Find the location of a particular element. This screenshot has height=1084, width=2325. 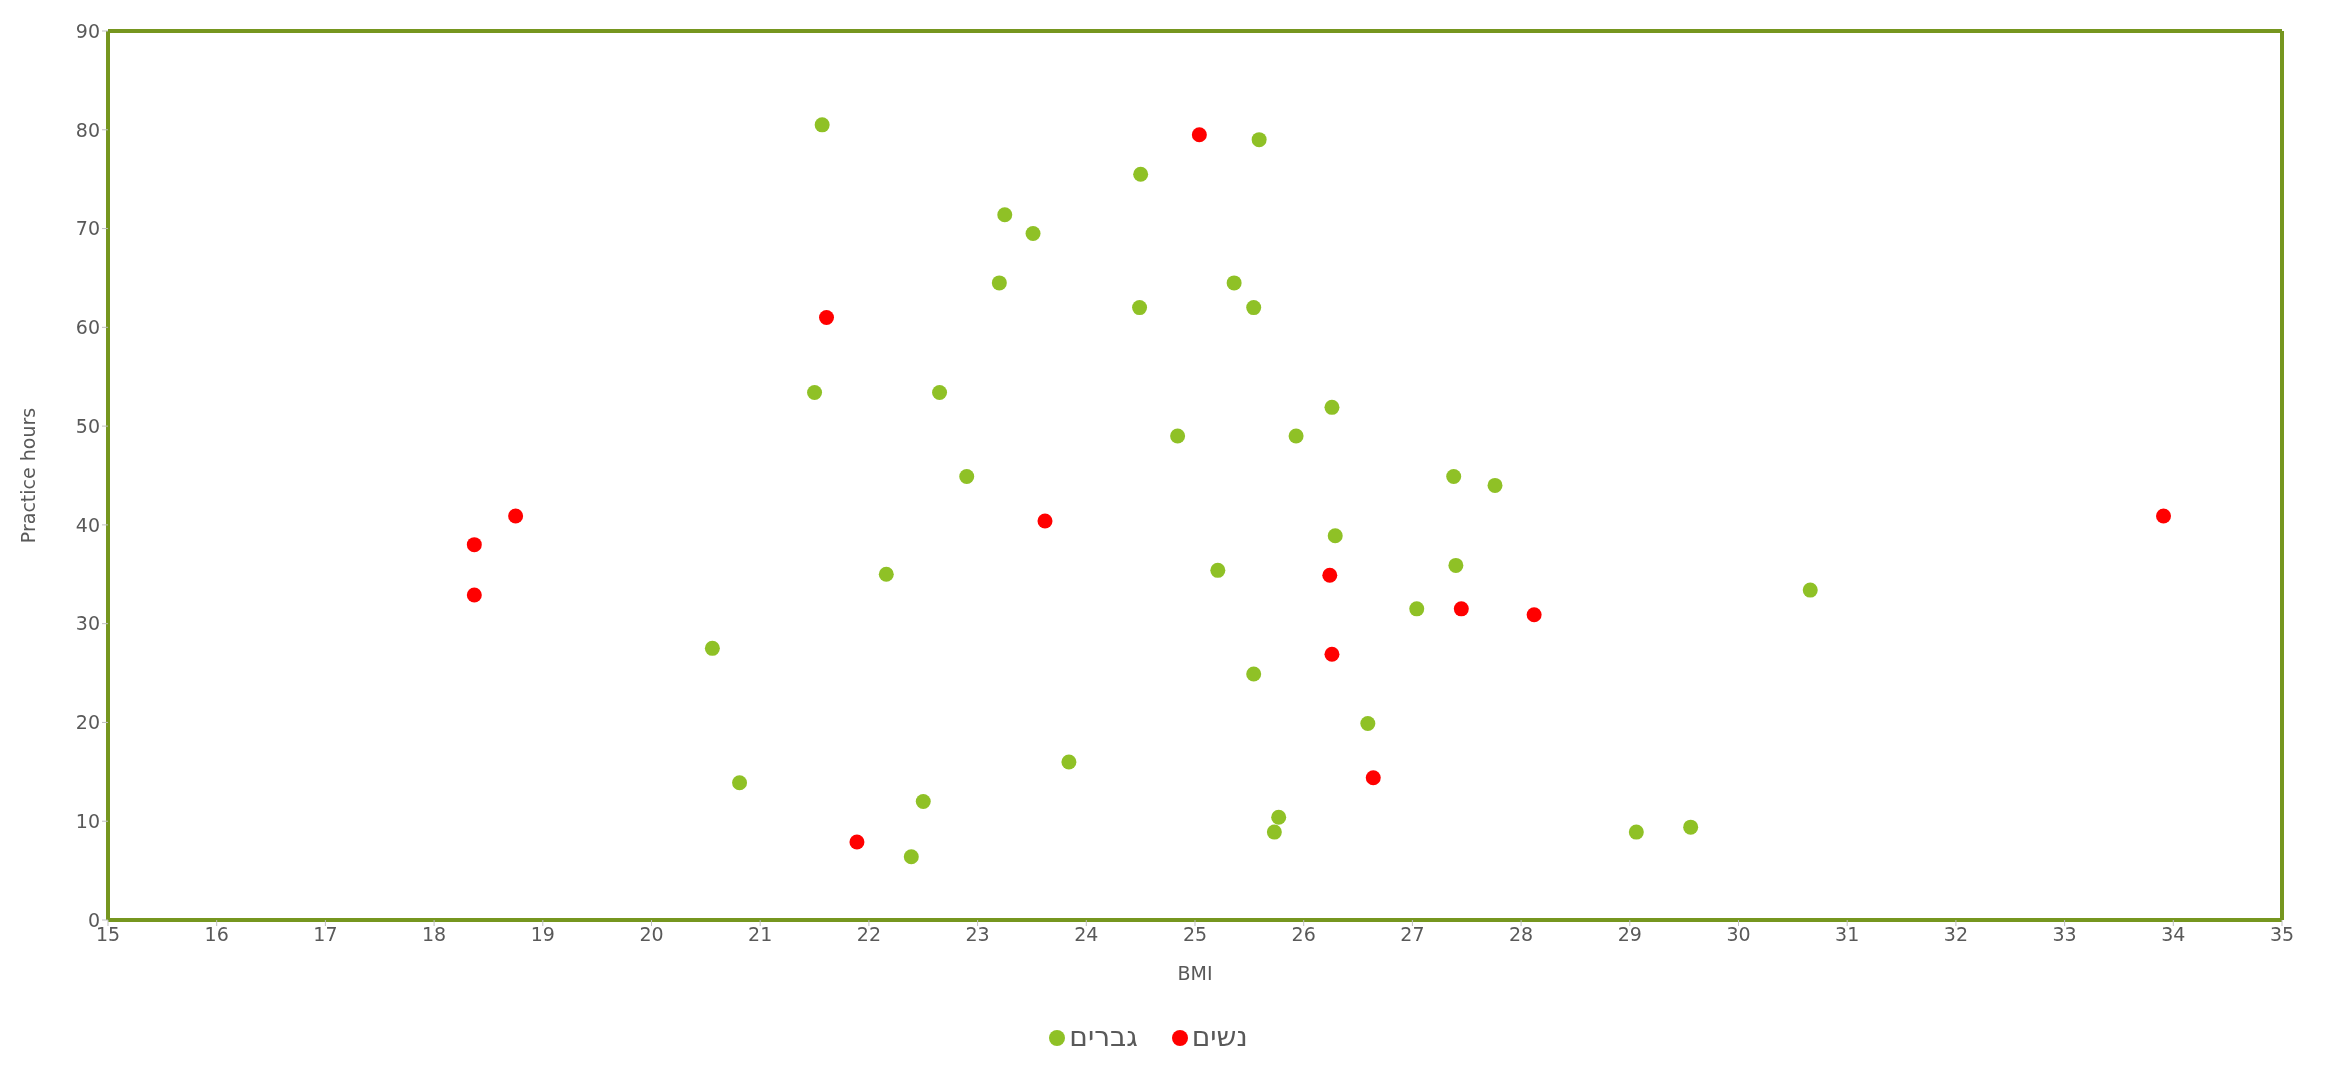

x-tick-label: 22 is located at coordinates (868, 934).